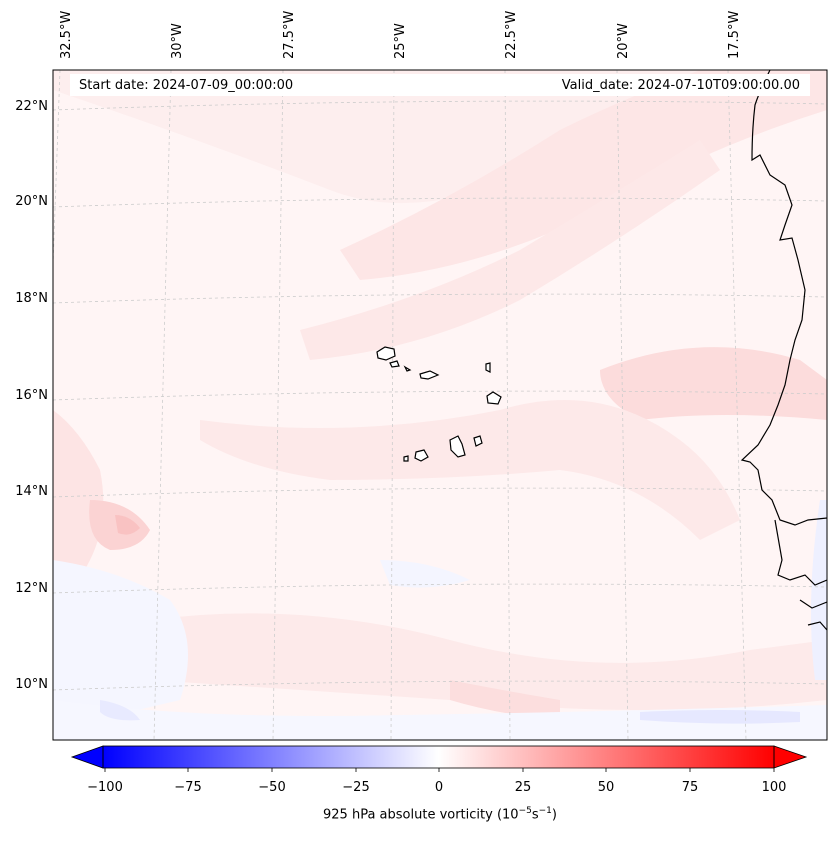 This screenshot has width=837, height=843. I want to click on colorbar, so click(439, 758).